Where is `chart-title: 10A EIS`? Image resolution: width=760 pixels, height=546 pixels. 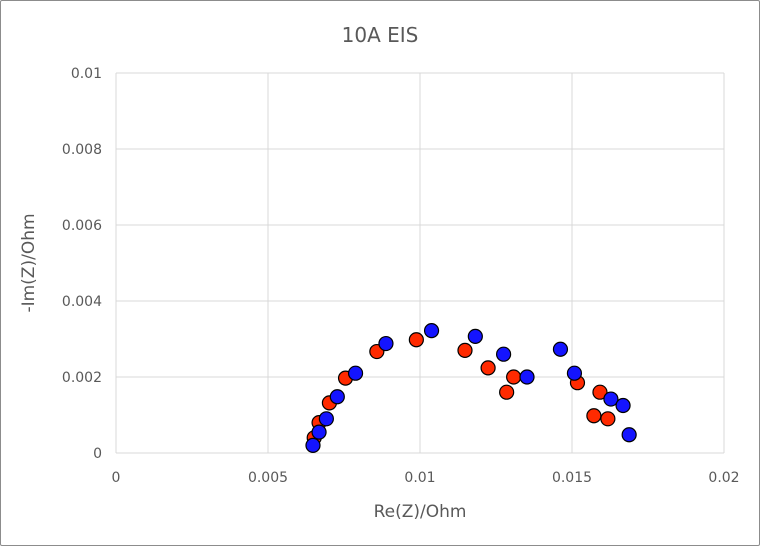 chart-title: 10A EIS is located at coordinates (380, 35).